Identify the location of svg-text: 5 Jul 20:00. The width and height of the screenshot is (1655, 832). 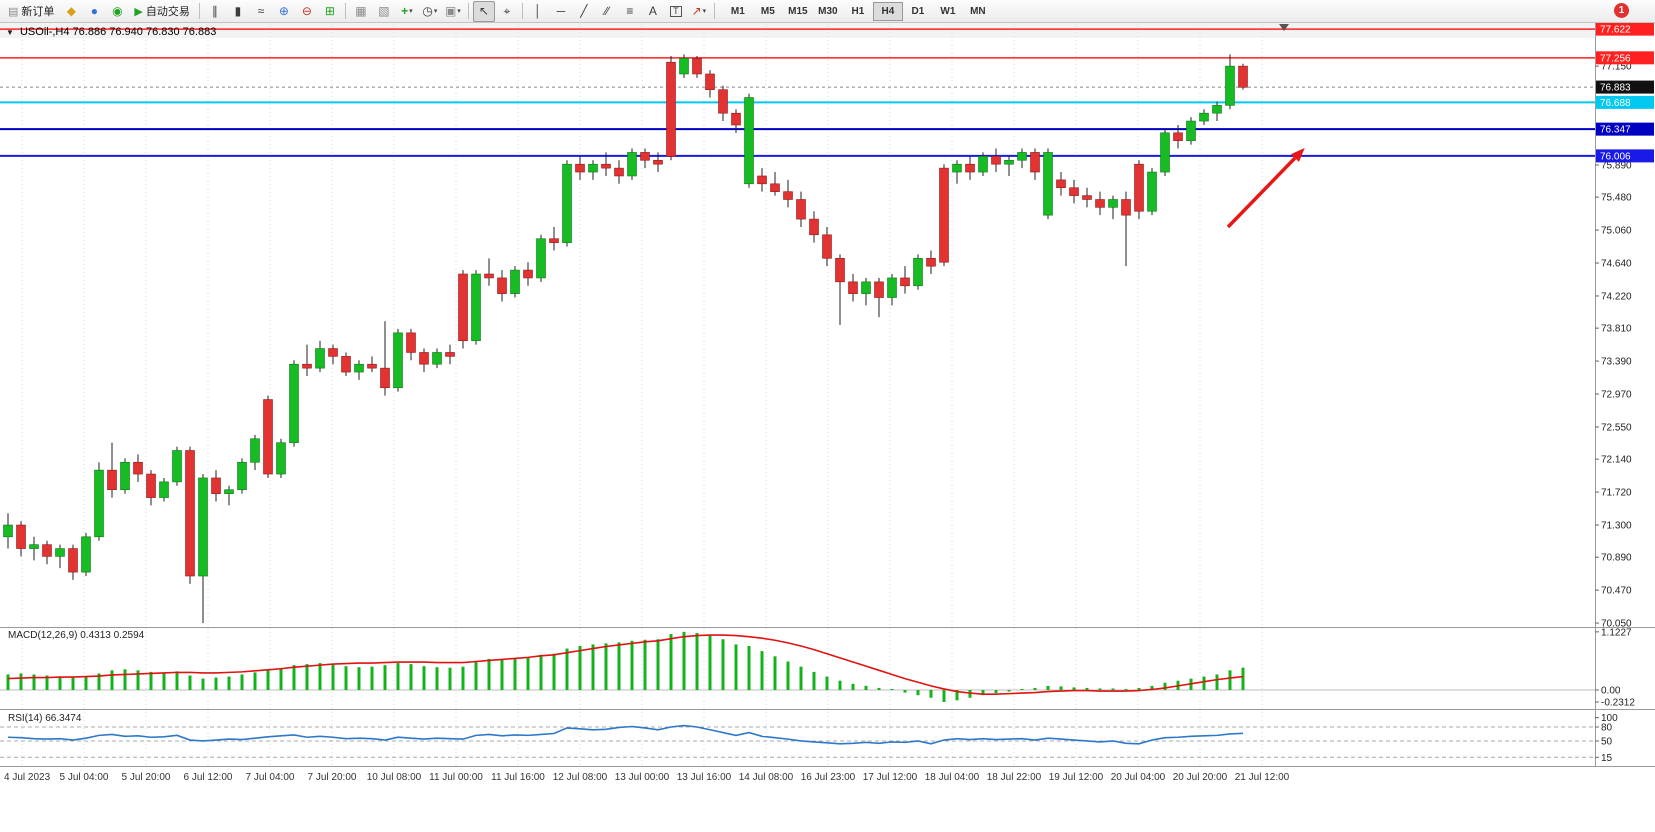
(146, 777).